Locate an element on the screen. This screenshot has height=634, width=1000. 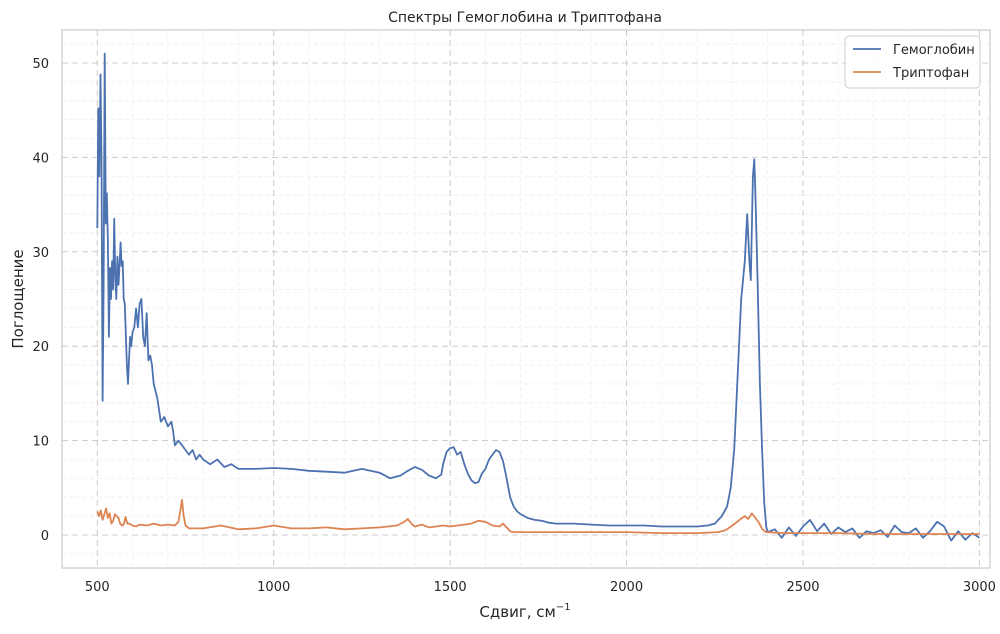
y-tick-label: 50 is located at coordinates (40, 64).